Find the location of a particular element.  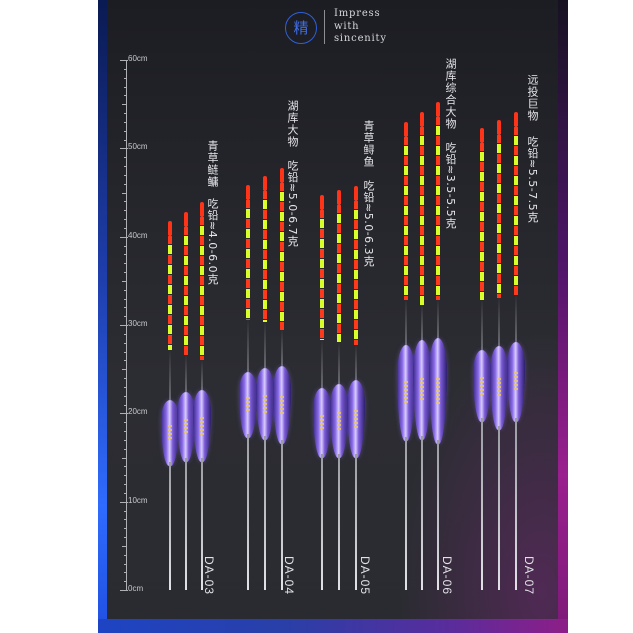

ruler-label: 20cm is located at coordinates (138, 412).